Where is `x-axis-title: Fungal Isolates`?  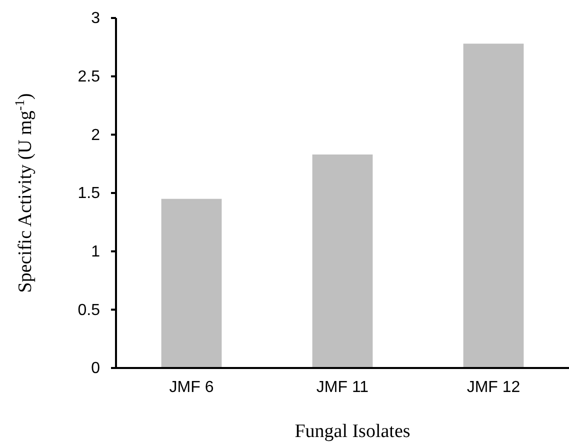
x-axis-title: Fungal Isolates is located at coordinates (352, 431).